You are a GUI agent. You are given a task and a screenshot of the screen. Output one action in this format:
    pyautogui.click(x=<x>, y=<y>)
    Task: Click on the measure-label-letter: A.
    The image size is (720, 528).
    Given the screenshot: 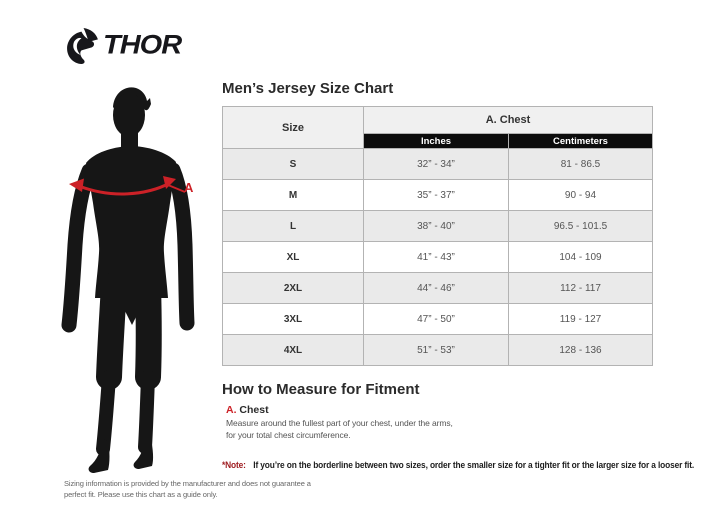 What is the action you would take?
    pyautogui.click(x=231, y=410)
    